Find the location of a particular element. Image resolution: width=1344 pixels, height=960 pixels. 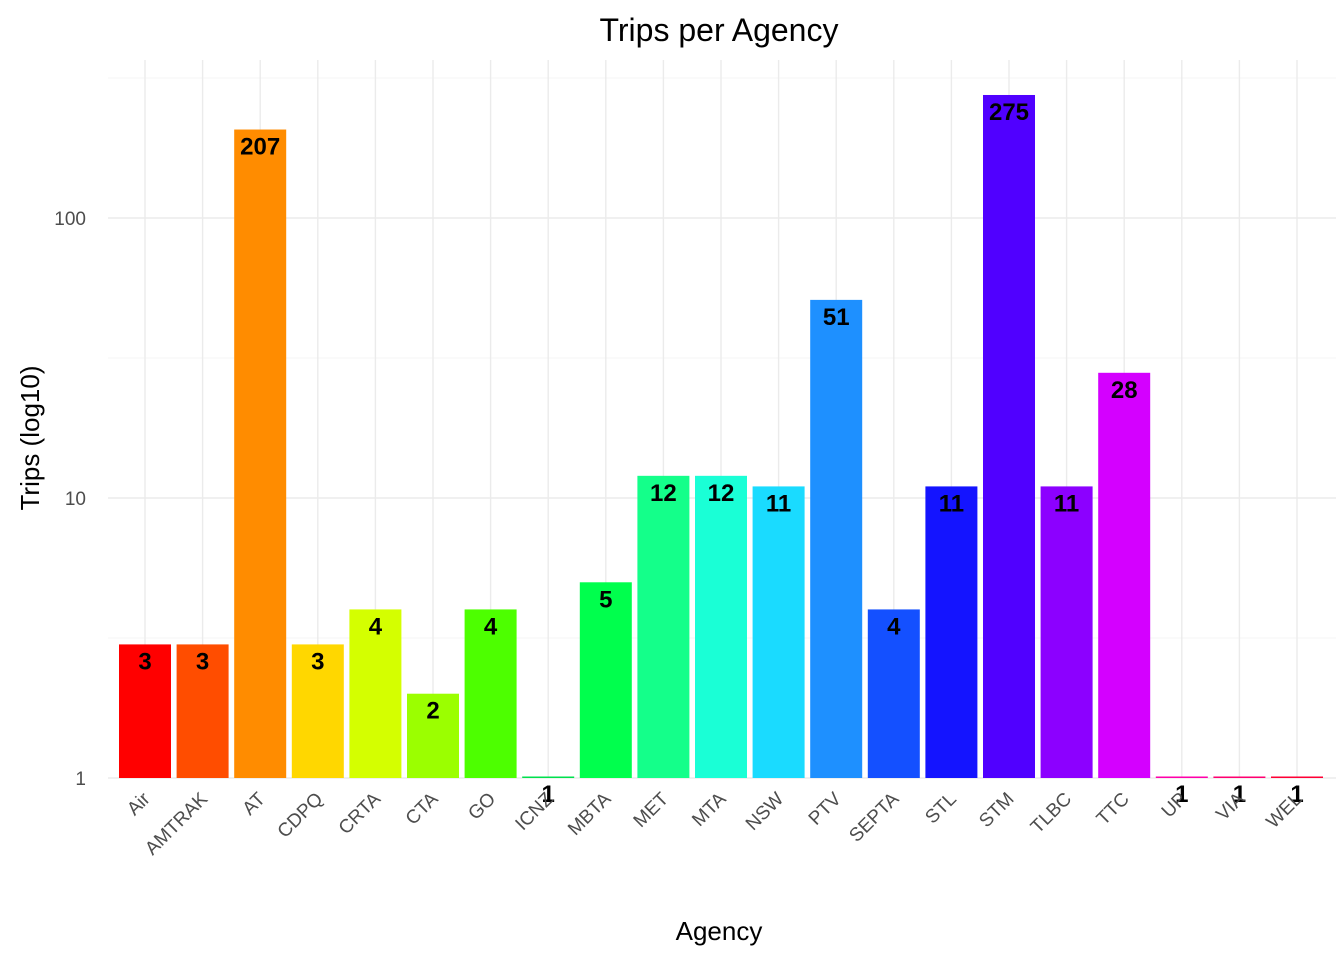

bar-ttc is located at coordinates (1124, 575).